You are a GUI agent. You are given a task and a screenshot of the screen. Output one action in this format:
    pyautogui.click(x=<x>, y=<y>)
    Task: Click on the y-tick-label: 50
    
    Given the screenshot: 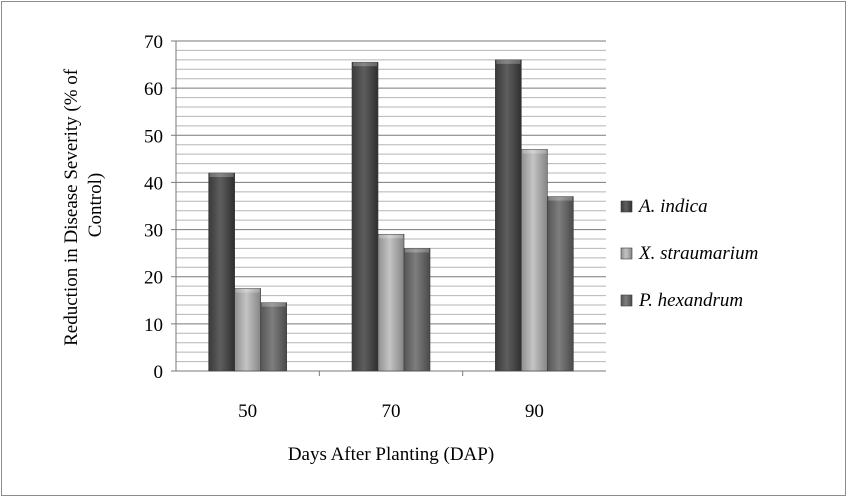 What is the action you would take?
    pyautogui.click(x=153, y=136)
    